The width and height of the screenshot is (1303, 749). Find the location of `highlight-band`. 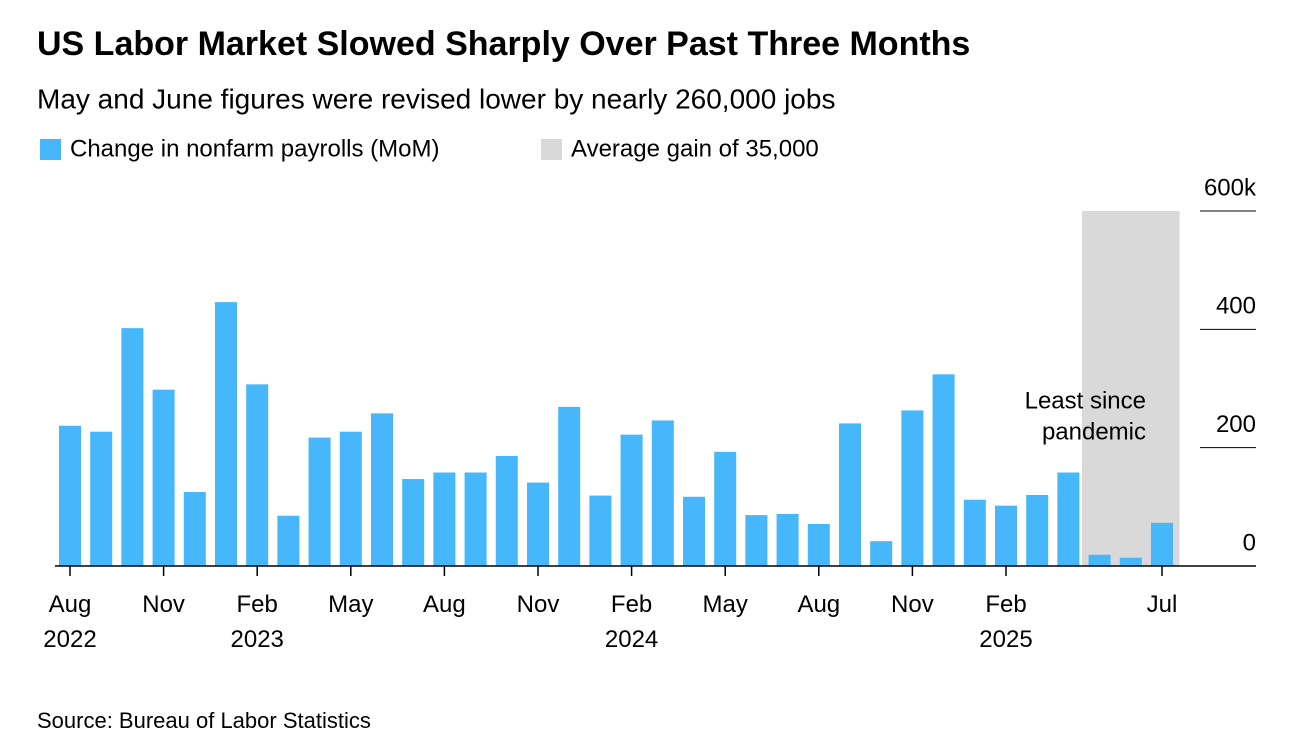

highlight-band is located at coordinates (1131, 388).